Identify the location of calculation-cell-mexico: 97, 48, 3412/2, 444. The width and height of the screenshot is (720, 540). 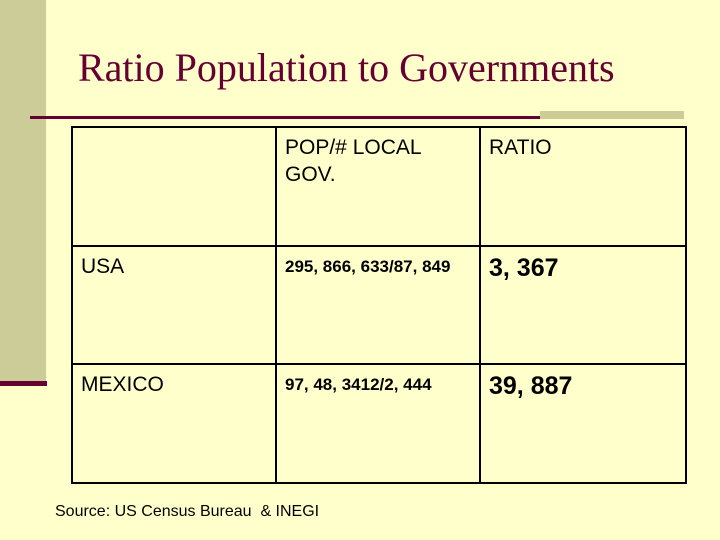
(378, 423).